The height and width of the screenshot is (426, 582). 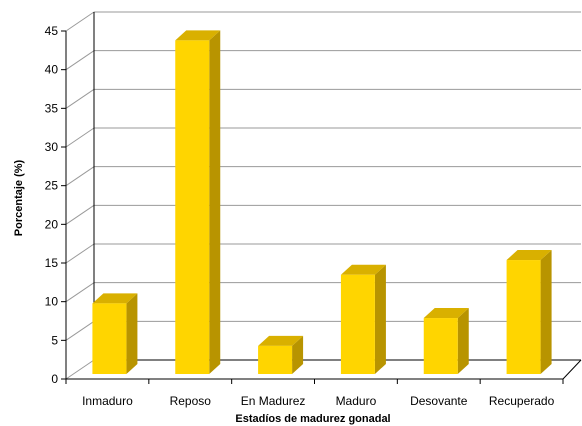 I want to click on bar-reposo, so click(x=198, y=202).